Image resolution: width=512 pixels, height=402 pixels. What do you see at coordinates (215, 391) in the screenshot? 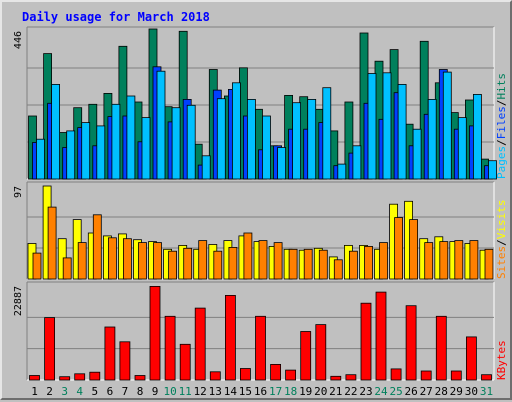
I see `day-label-13: 13` at bounding box center [215, 391].